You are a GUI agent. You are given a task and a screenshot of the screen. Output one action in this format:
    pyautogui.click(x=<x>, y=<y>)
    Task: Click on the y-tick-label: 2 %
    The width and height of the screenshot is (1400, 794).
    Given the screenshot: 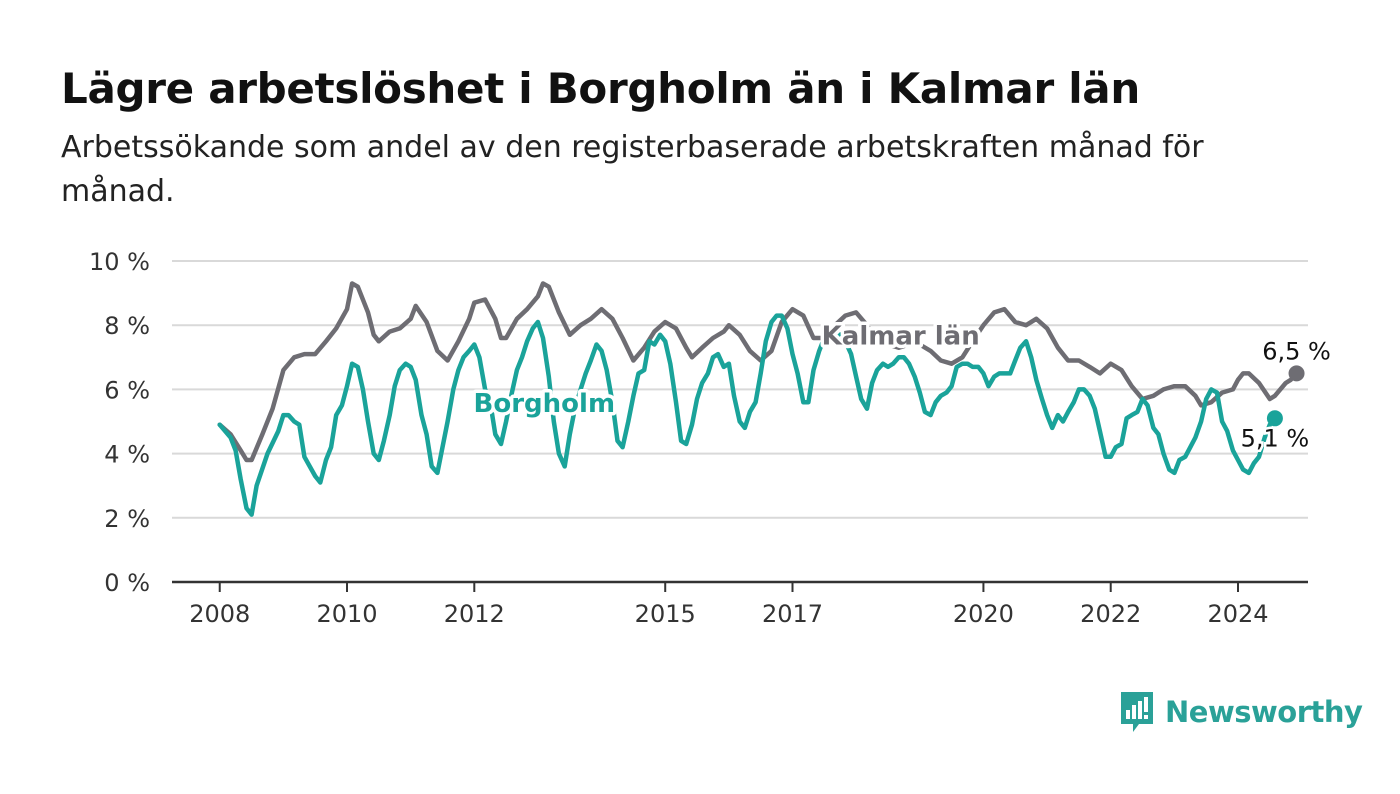 What is the action you would take?
    pyautogui.click(x=127, y=519)
    